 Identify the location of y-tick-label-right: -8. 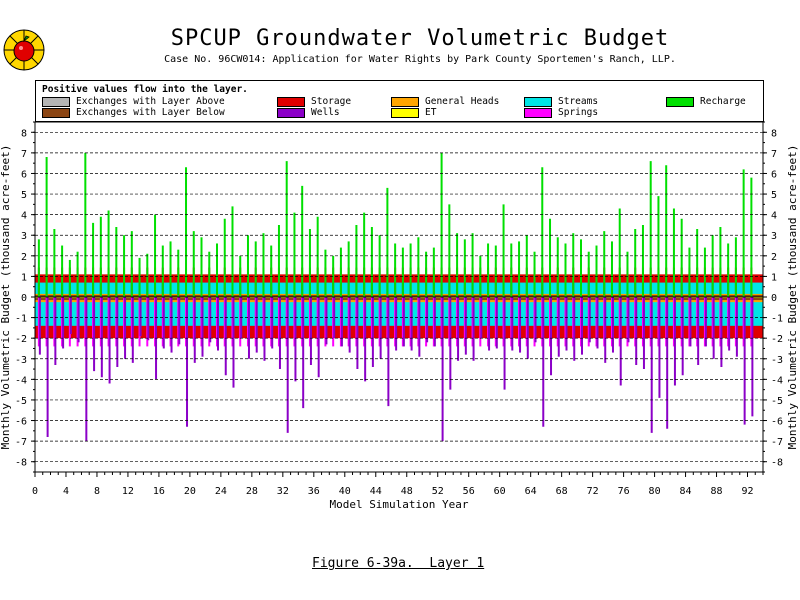
(777, 463).